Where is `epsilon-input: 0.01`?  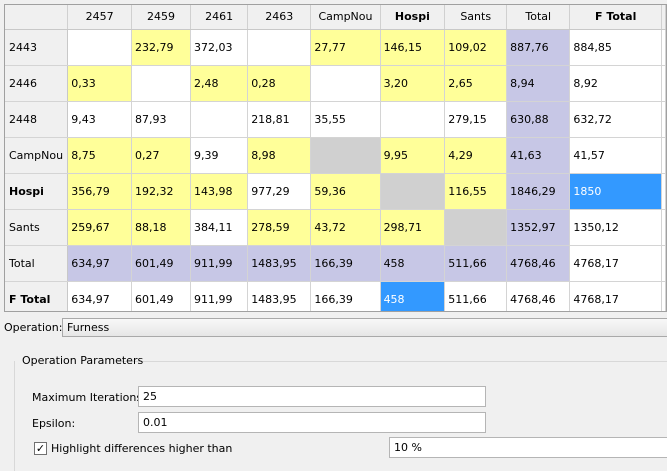
epsilon-input: 0.01 is located at coordinates (312, 422).